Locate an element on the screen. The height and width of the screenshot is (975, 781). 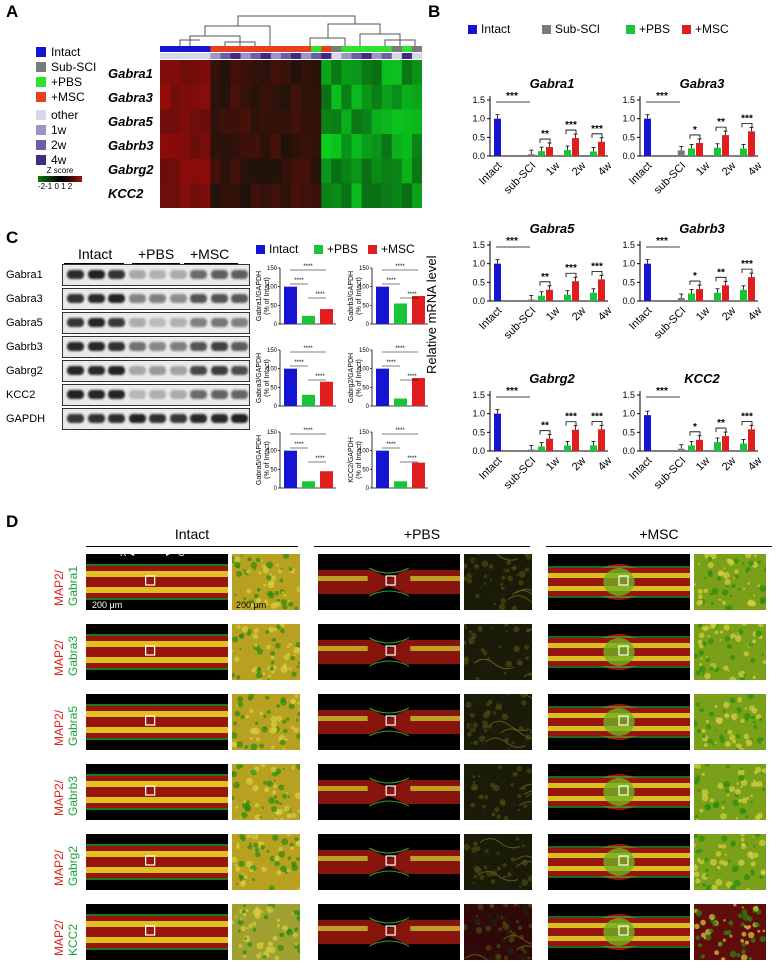
wb-quant-tick-label: 50 is located at coordinates (273, 388).